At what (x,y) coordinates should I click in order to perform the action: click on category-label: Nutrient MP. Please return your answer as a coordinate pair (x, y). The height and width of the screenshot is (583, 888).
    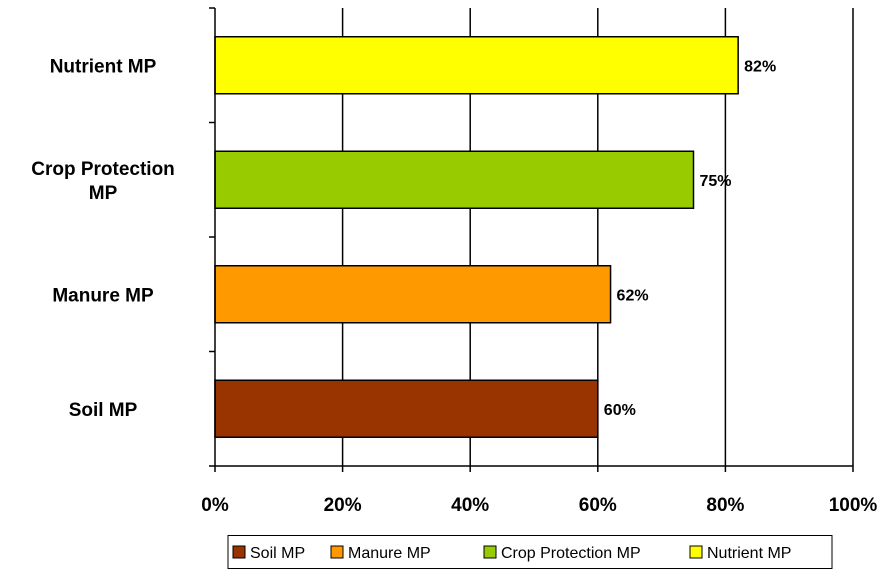
    Looking at the image, I should click on (103, 66).